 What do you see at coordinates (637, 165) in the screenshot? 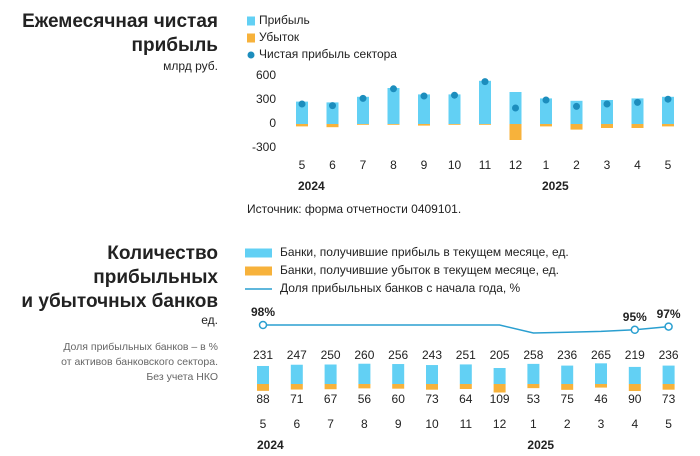
I see `x-tick-label: 4` at bounding box center [637, 165].